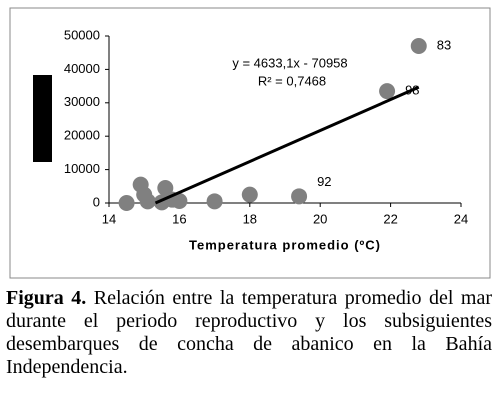  What do you see at coordinates (285, 244) in the screenshot?
I see `x-axis-label: Temperatura promedio (ºC)` at bounding box center [285, 244].